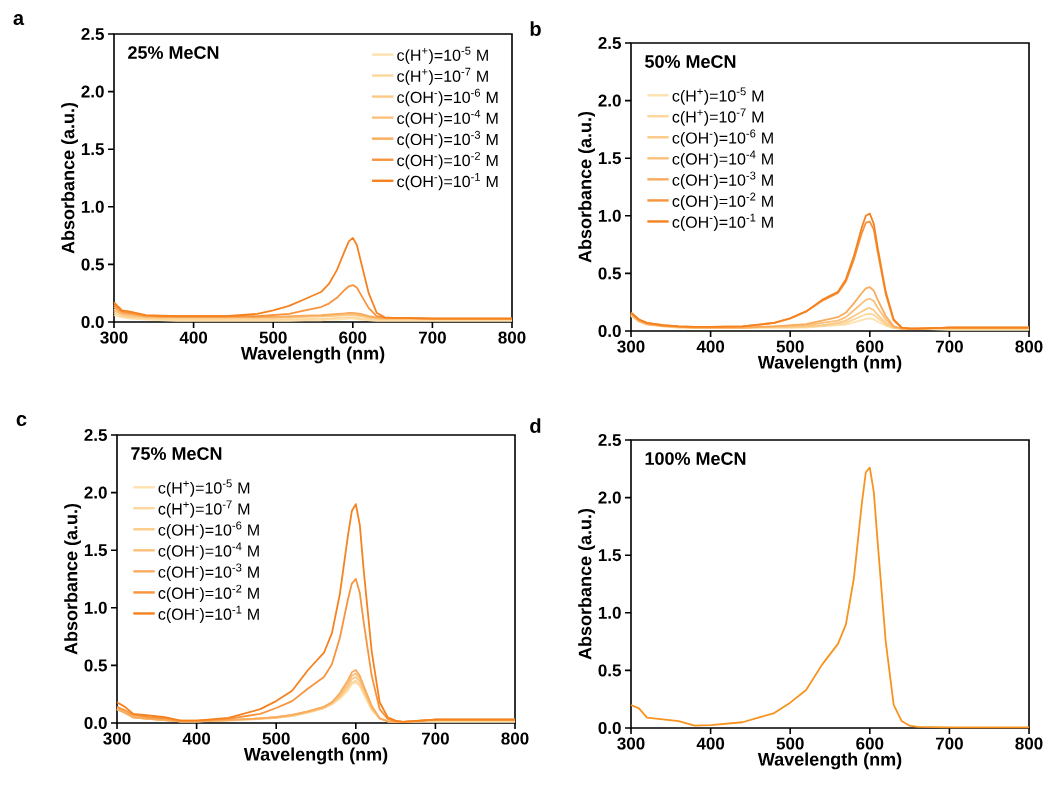 Image resolution: width=1051 pixels, height=796 pixels. What do you see at coordinates (690, 61) in the screenshot?
I see `text: 50% MeCN` at bounding box center [690, 61].